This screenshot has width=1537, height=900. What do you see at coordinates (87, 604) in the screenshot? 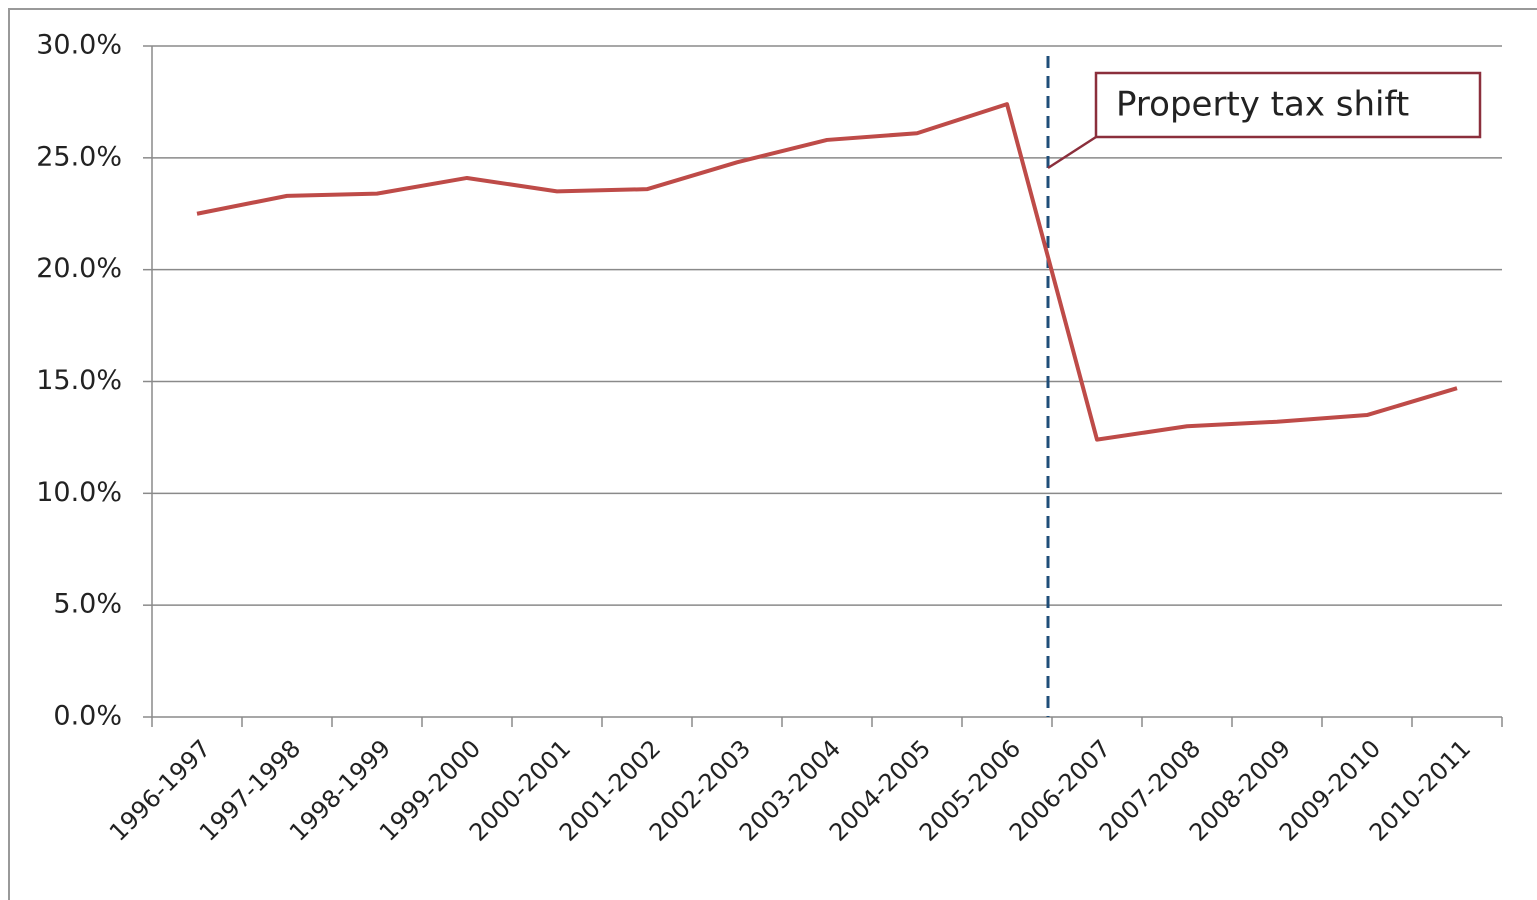
I see `y-tick-label: 5.0%` at bounding box center [87, 604].